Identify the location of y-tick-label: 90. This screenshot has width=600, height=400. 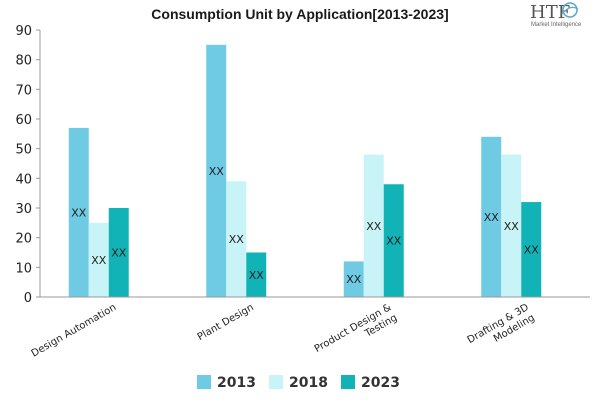
(23, 31).